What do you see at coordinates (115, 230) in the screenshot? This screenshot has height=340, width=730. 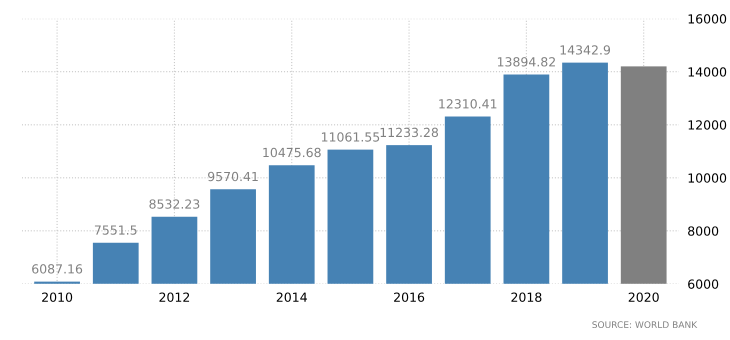 I see `data-label: 7551.5` at bounding box center [115, 230].